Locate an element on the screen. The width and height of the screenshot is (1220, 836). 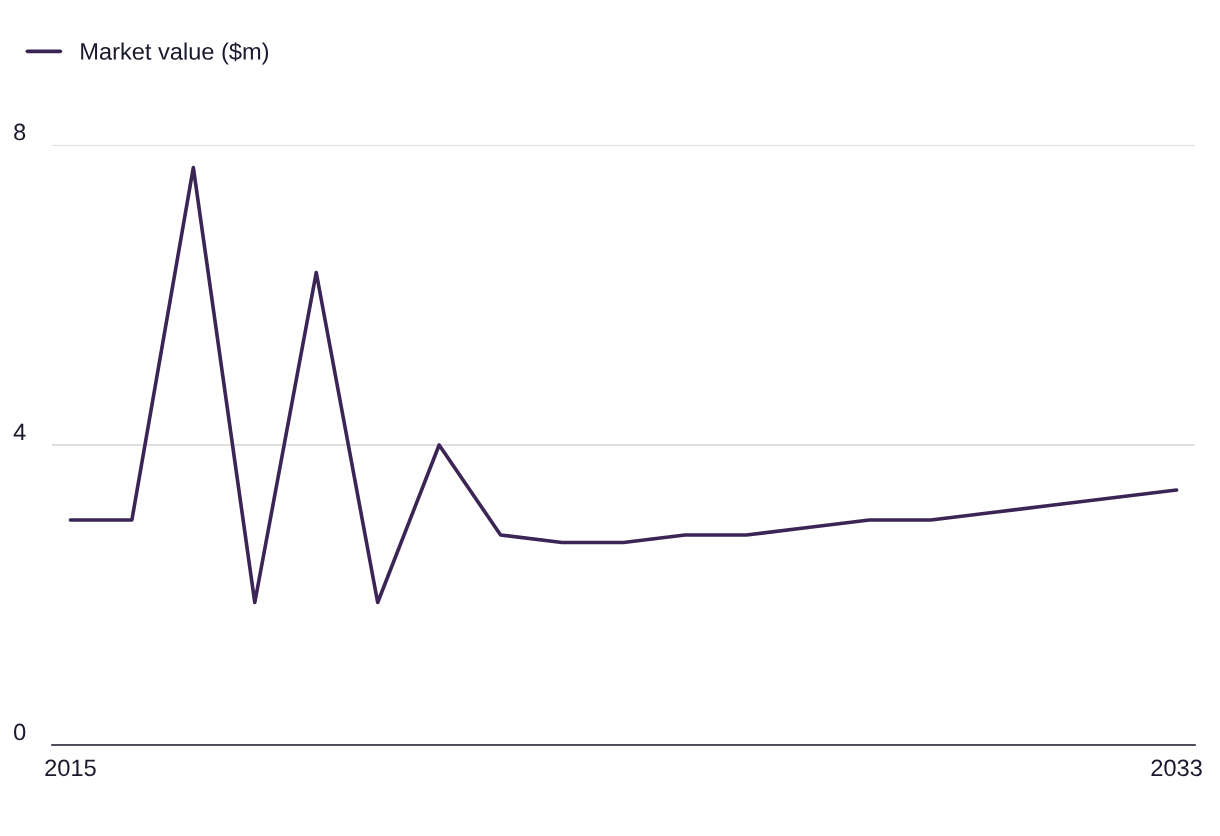
legend-label: Market value ($m) is located at coordinates (175, 53).